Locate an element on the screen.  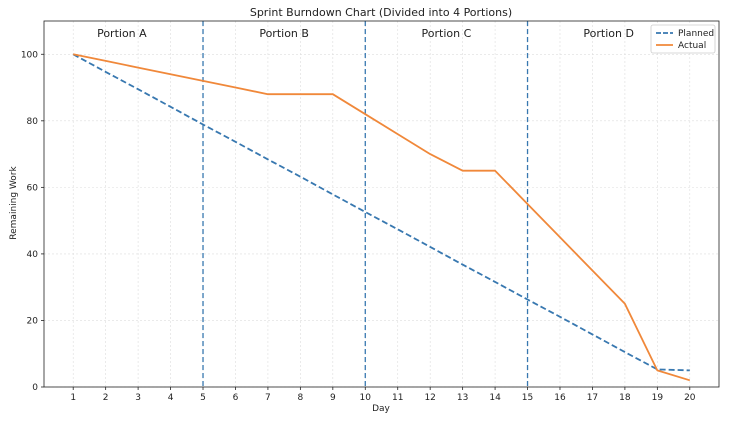
legend-label-actual: Actual is located at coordinates (692, 46).